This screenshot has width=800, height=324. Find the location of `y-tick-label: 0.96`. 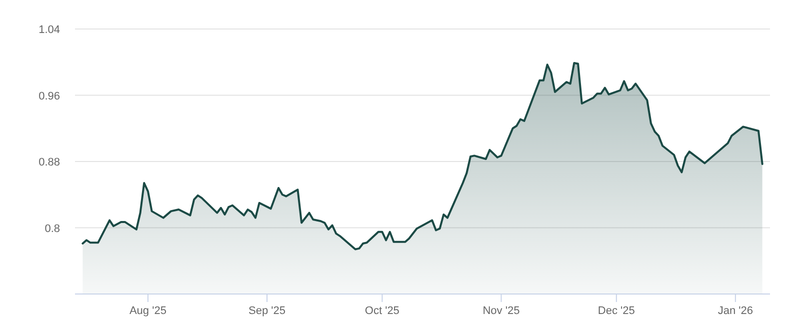

y-tick-label: 0.96 is located at coordinates (49, 96).